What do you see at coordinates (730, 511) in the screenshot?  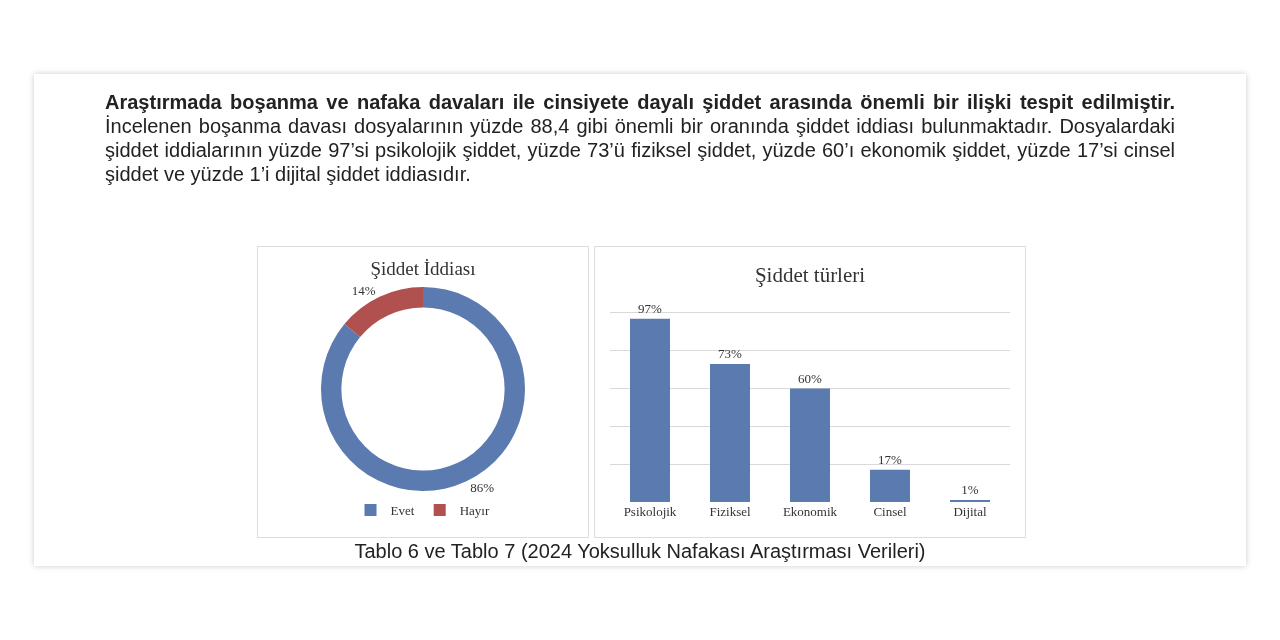 I see `x-tick-label: Fiziksel` at bounding box center [730, 511].